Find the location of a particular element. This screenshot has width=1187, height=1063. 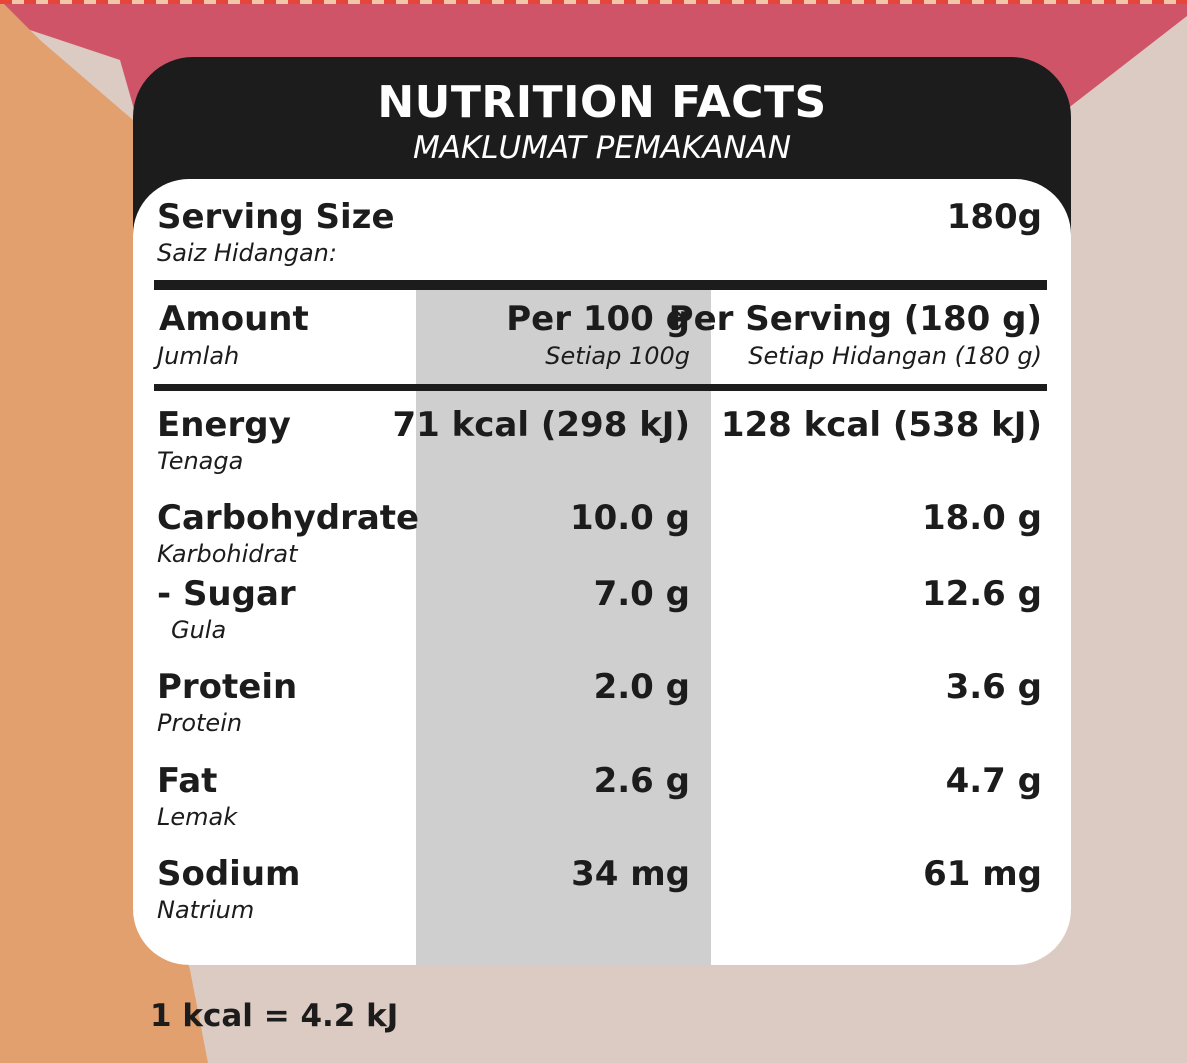

amount-header: Amount is located at coordinates (234, 319).